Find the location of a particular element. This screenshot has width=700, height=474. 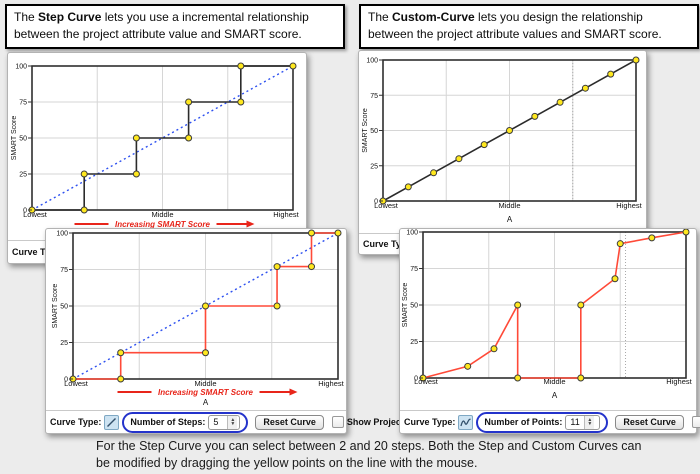

steps-value: 5 is located at coordinates (216, 422).